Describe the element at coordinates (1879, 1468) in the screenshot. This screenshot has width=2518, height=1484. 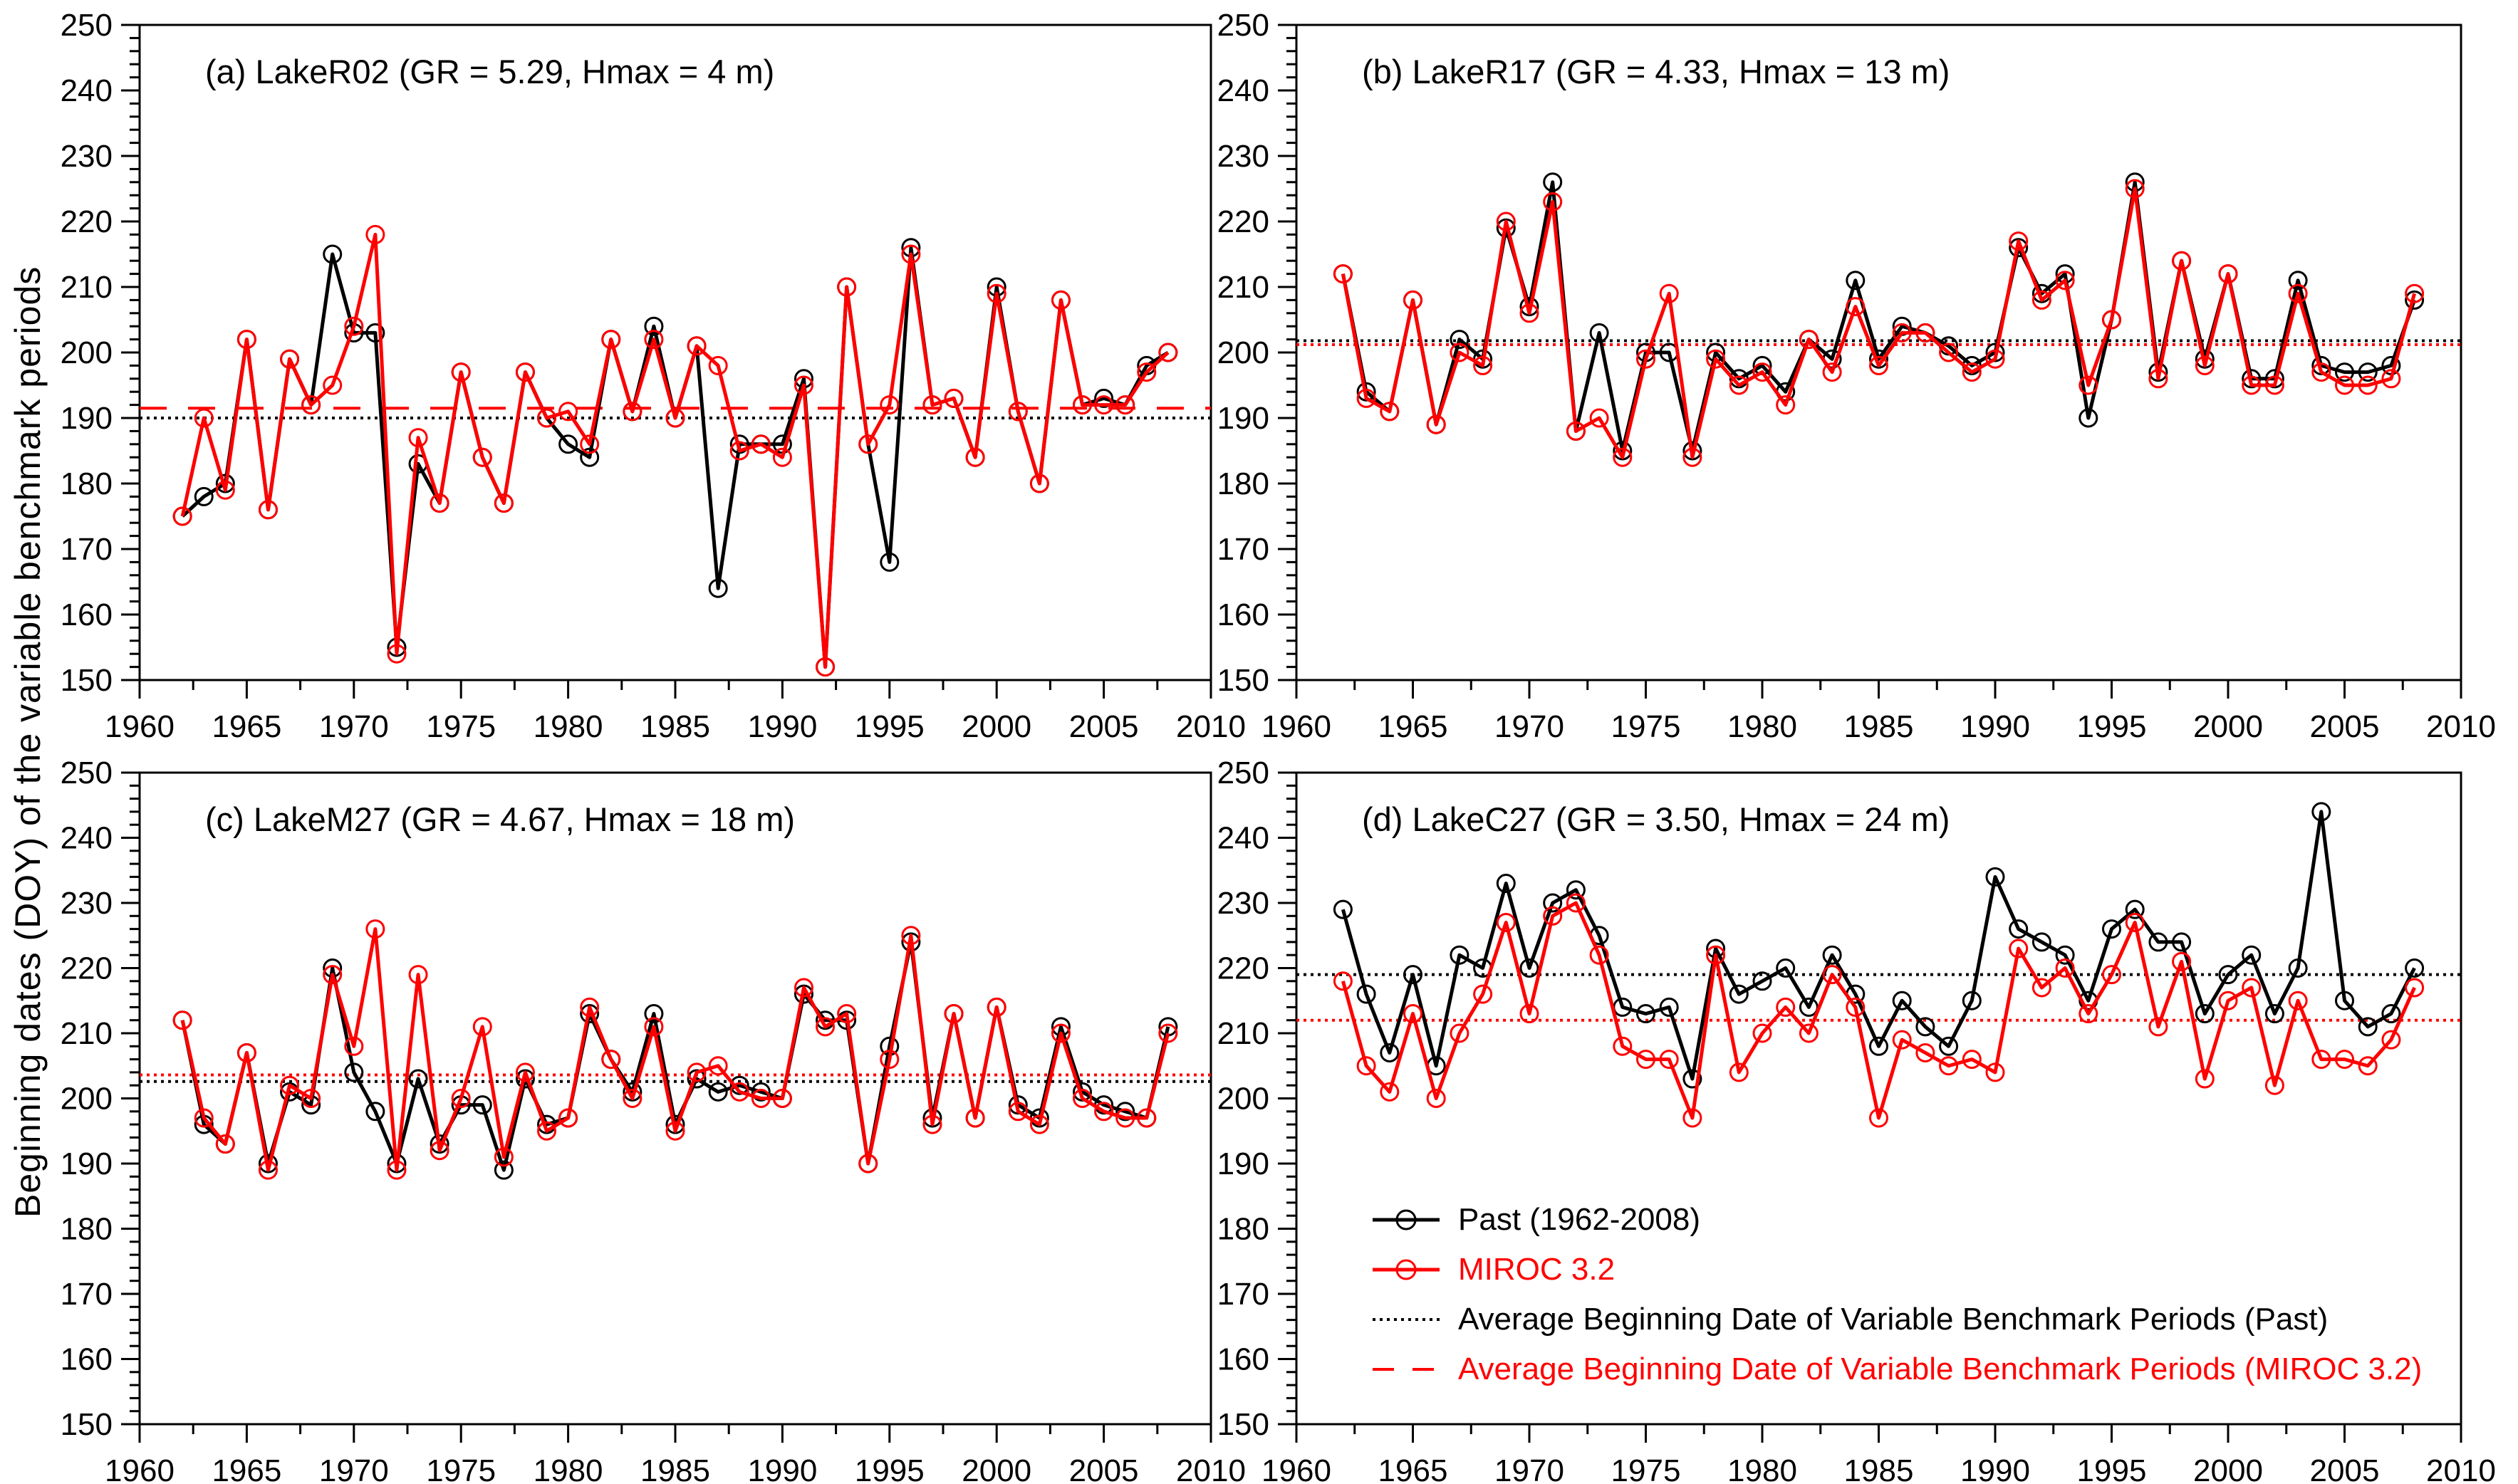
I see `x-tick-label: 1985` at that location.